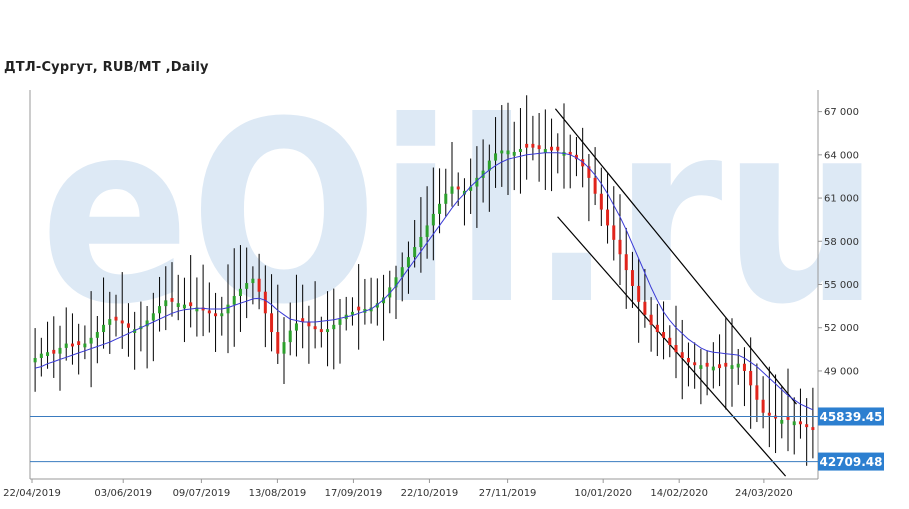  What do you see at coordinates (841, 242) in the screenshot?
I see `y-tick-label: 58 000` at bounding box center [841, 242].